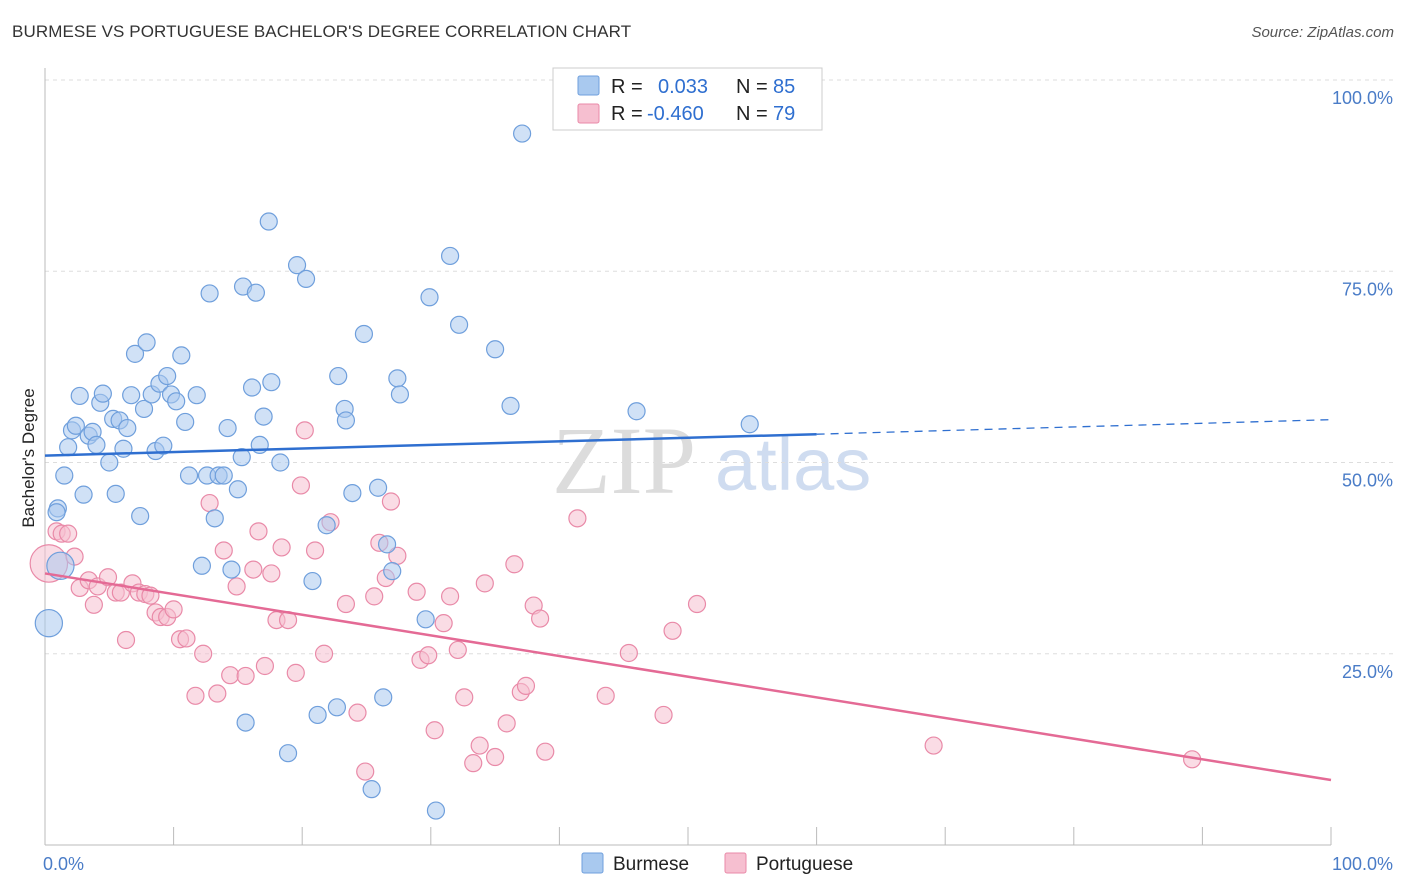 Image resolution: width=1406 pixels, height=892 pixels. What do you see at coordinates (63, 864) in the screenshot?
I see `x-tick-label-min: 0.0%` at bounding box center [63, 864].